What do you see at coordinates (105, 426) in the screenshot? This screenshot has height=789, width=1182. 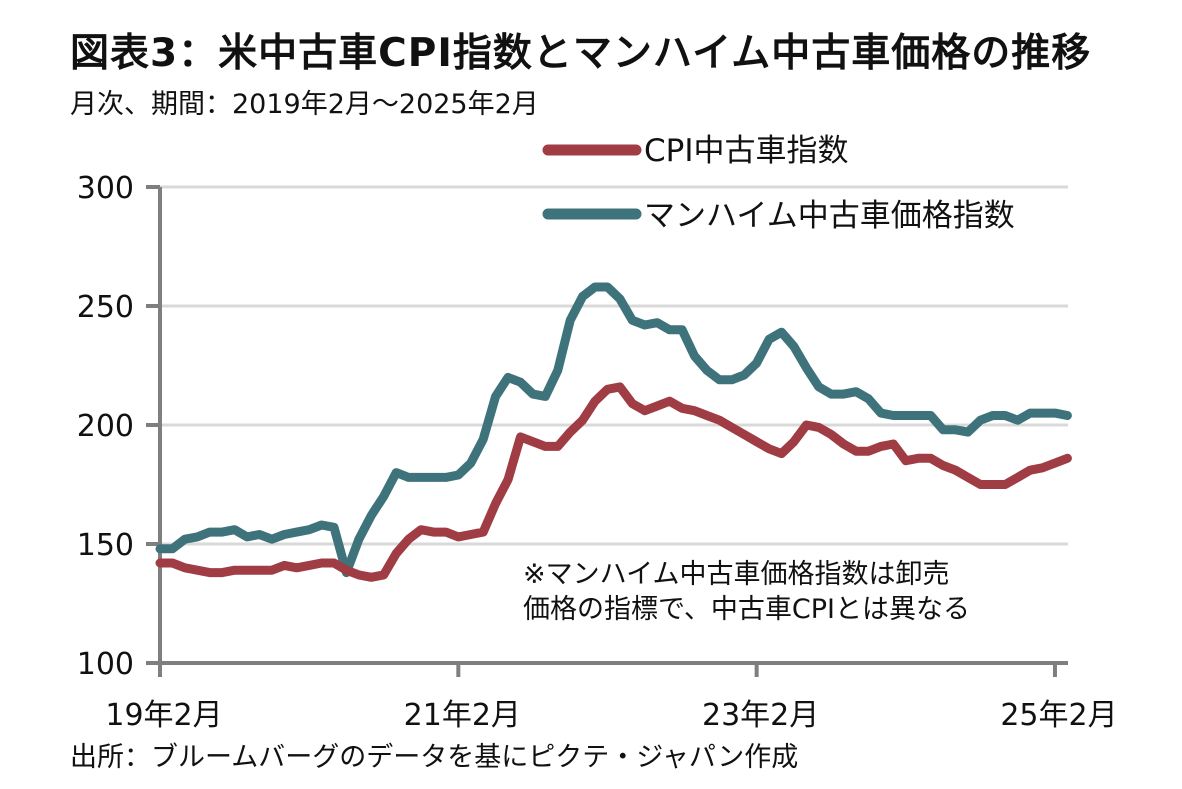 I see `y-tick-label: 200` at bounding box center [105, 426].